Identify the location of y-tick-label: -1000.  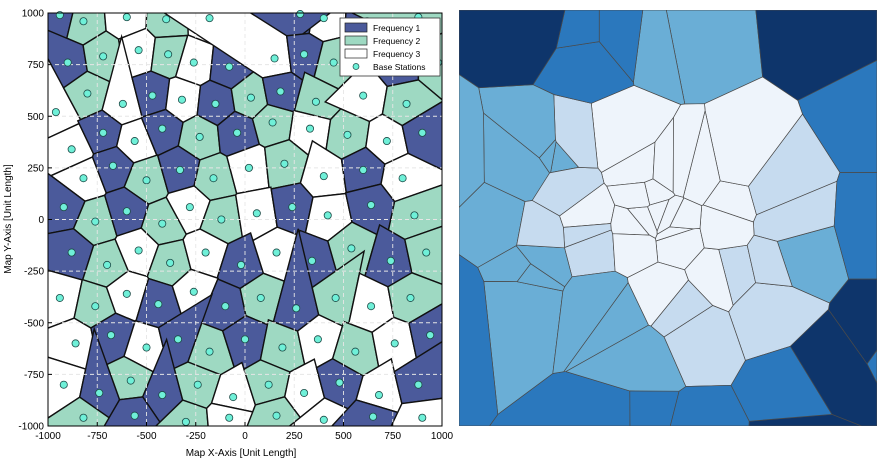
(31, 427).